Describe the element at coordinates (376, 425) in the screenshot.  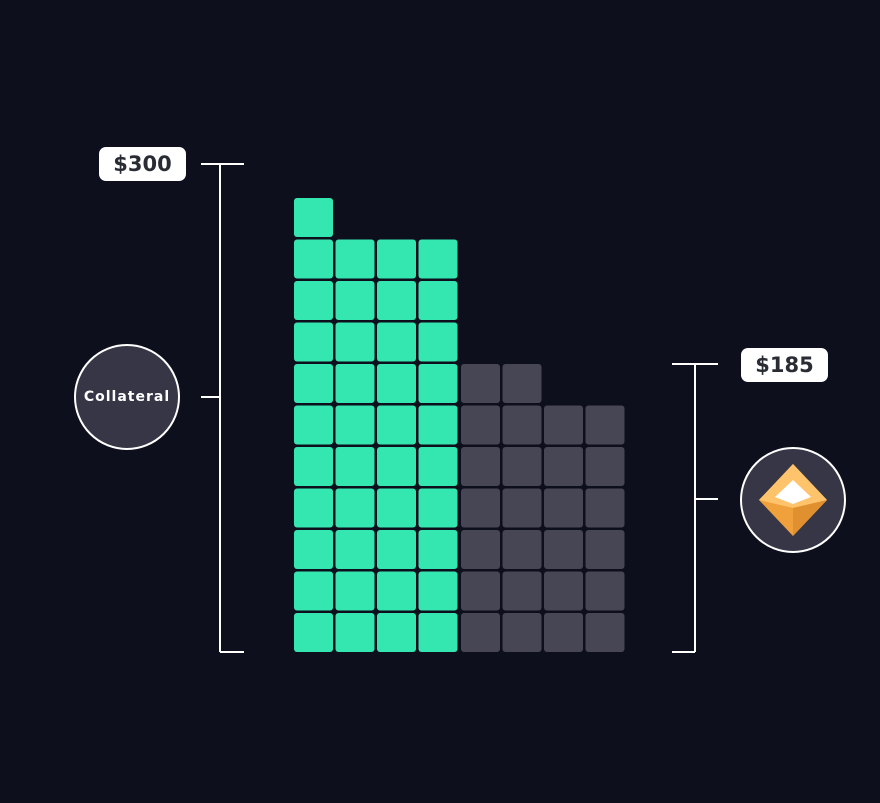
I see `collateral-blocks` at that location.